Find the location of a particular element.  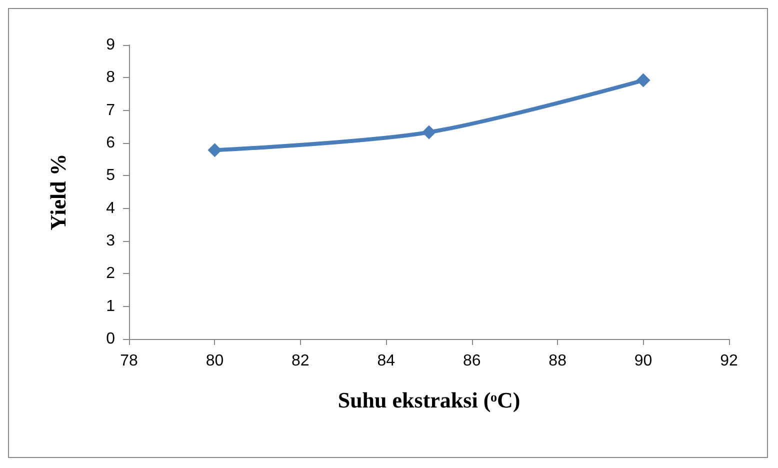

y-tick-label: 1 is located at coordinates (111, 306).